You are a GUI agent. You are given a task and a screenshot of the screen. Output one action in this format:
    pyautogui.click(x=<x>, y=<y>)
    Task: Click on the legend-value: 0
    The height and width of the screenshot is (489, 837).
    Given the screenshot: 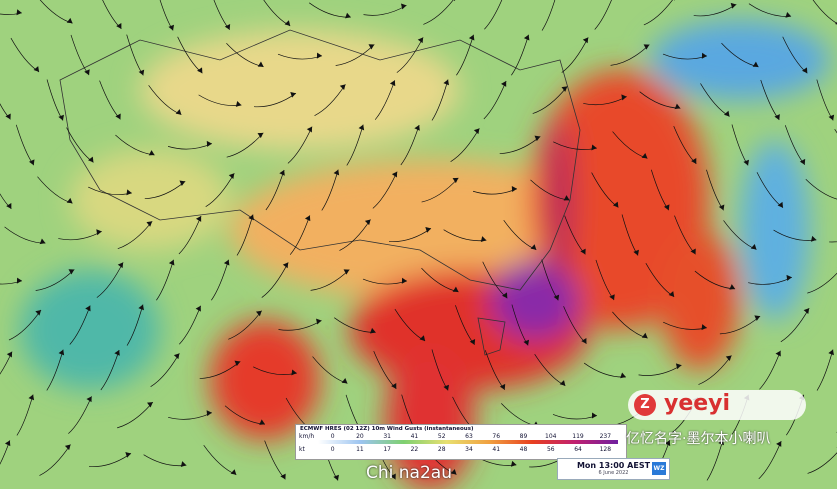 What is the action you would take?
    pyautogui.click(x=332, y=449)
    